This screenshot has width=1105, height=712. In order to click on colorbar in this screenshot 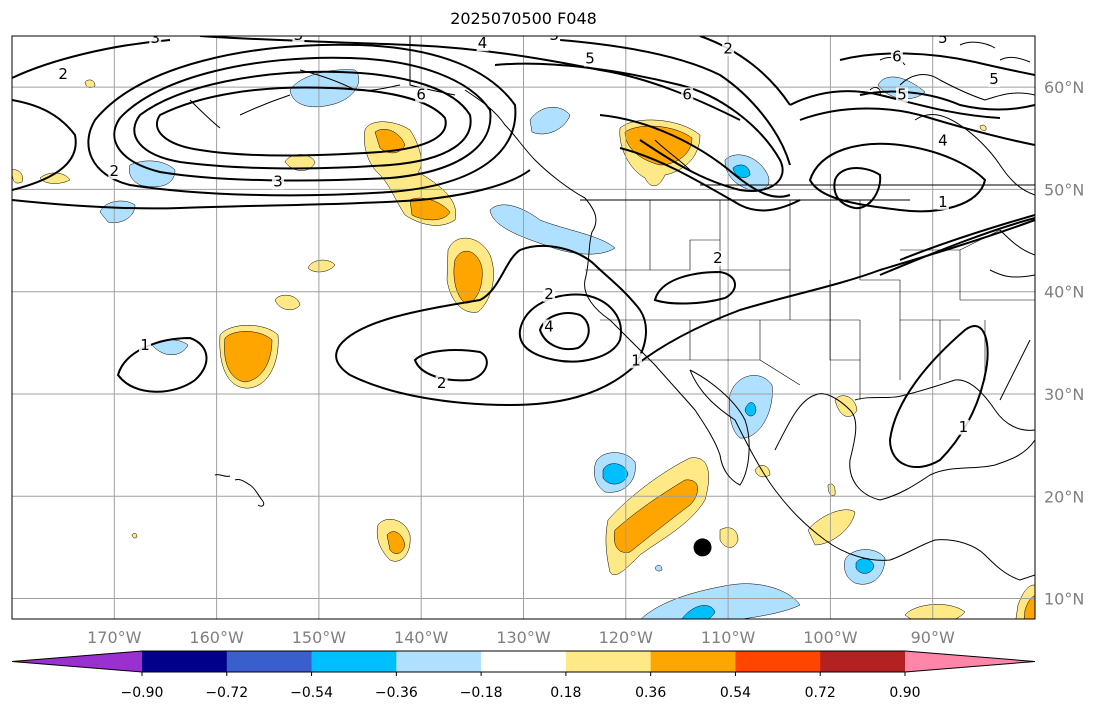, I will do `click(523, 661)`.